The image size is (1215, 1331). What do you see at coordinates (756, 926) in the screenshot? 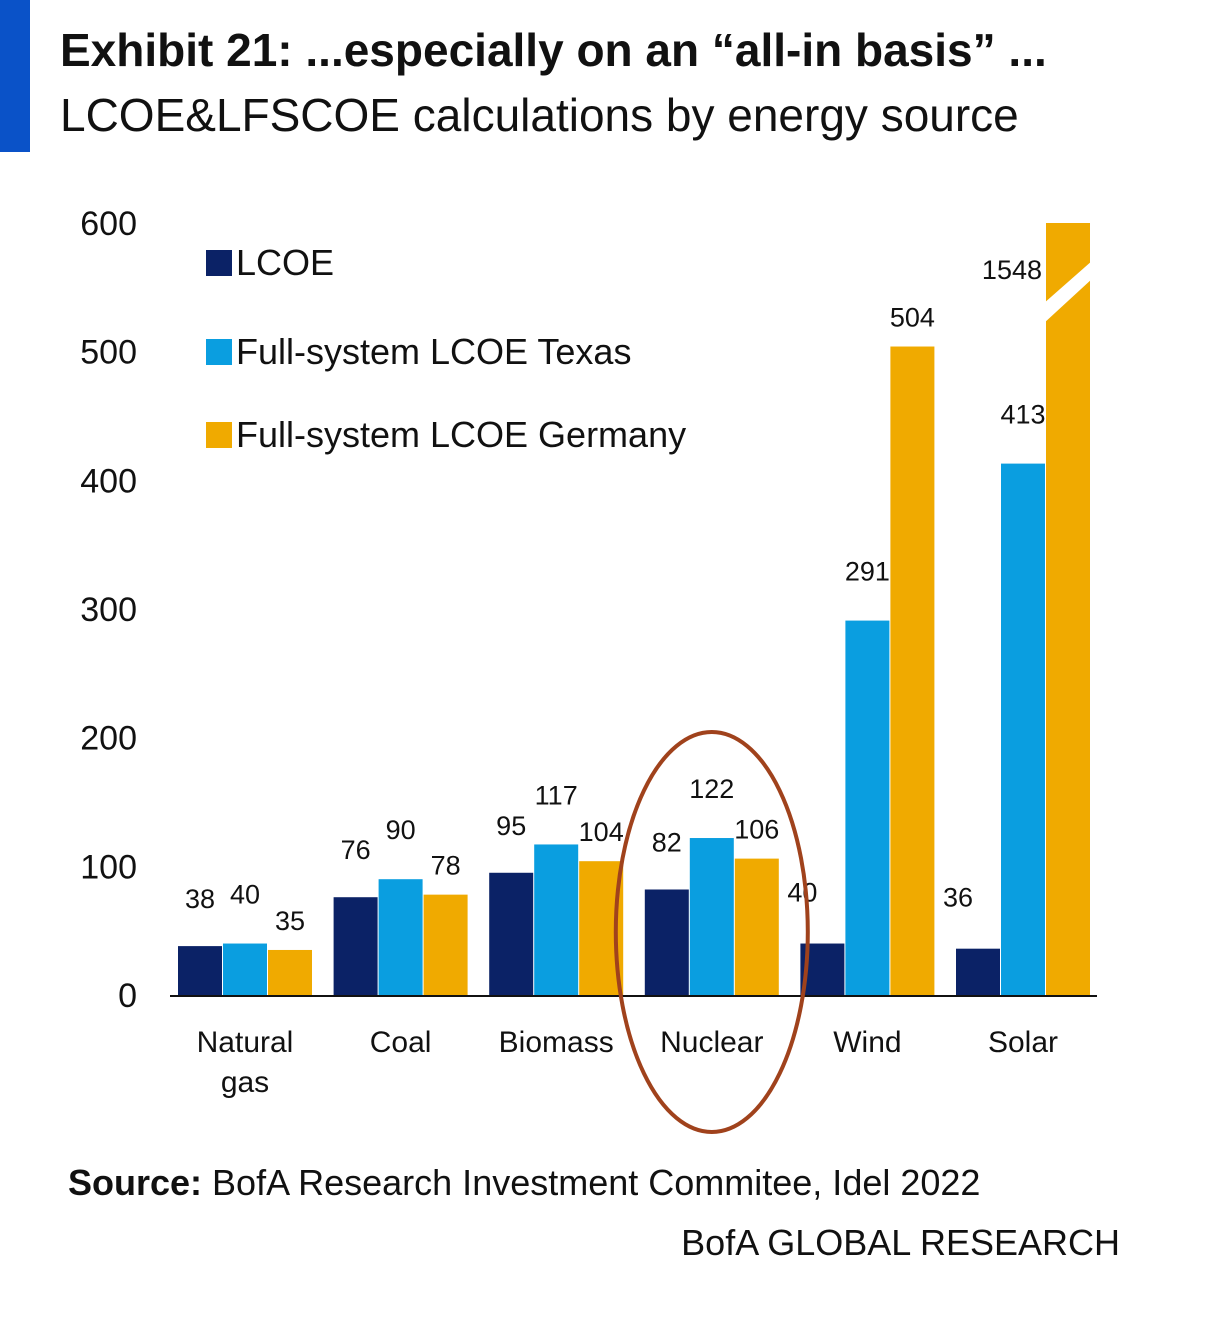
I see `bar-nuclear-full-system-lcoe-germany` at bounding box center [756, 926].